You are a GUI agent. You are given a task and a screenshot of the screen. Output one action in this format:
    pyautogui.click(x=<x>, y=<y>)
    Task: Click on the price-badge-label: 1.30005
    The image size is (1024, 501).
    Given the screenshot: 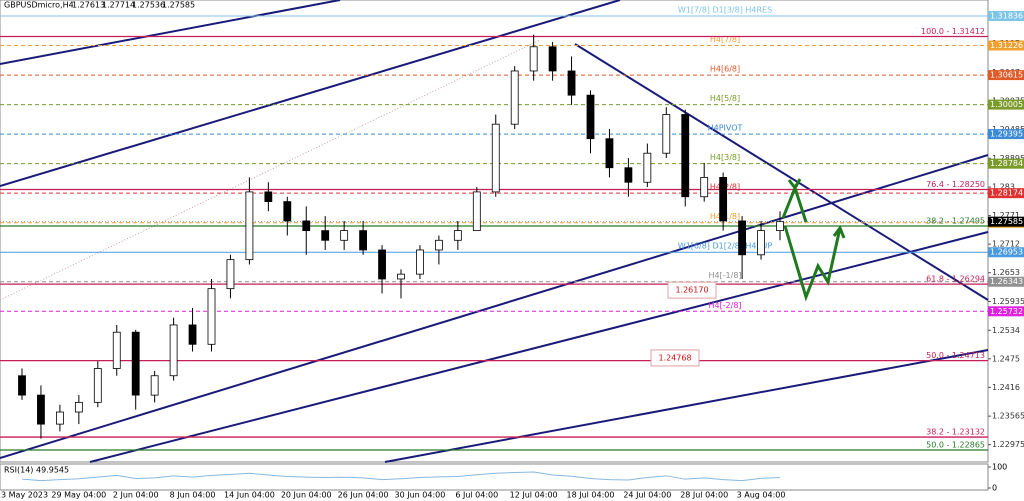 What is the action you would take?
    pyautogui.click(x=1006, y=104)
    